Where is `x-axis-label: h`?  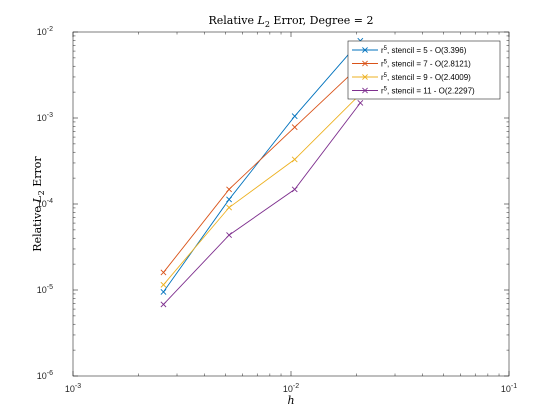 x-axis-label: h is located at coordinates (290, 400).